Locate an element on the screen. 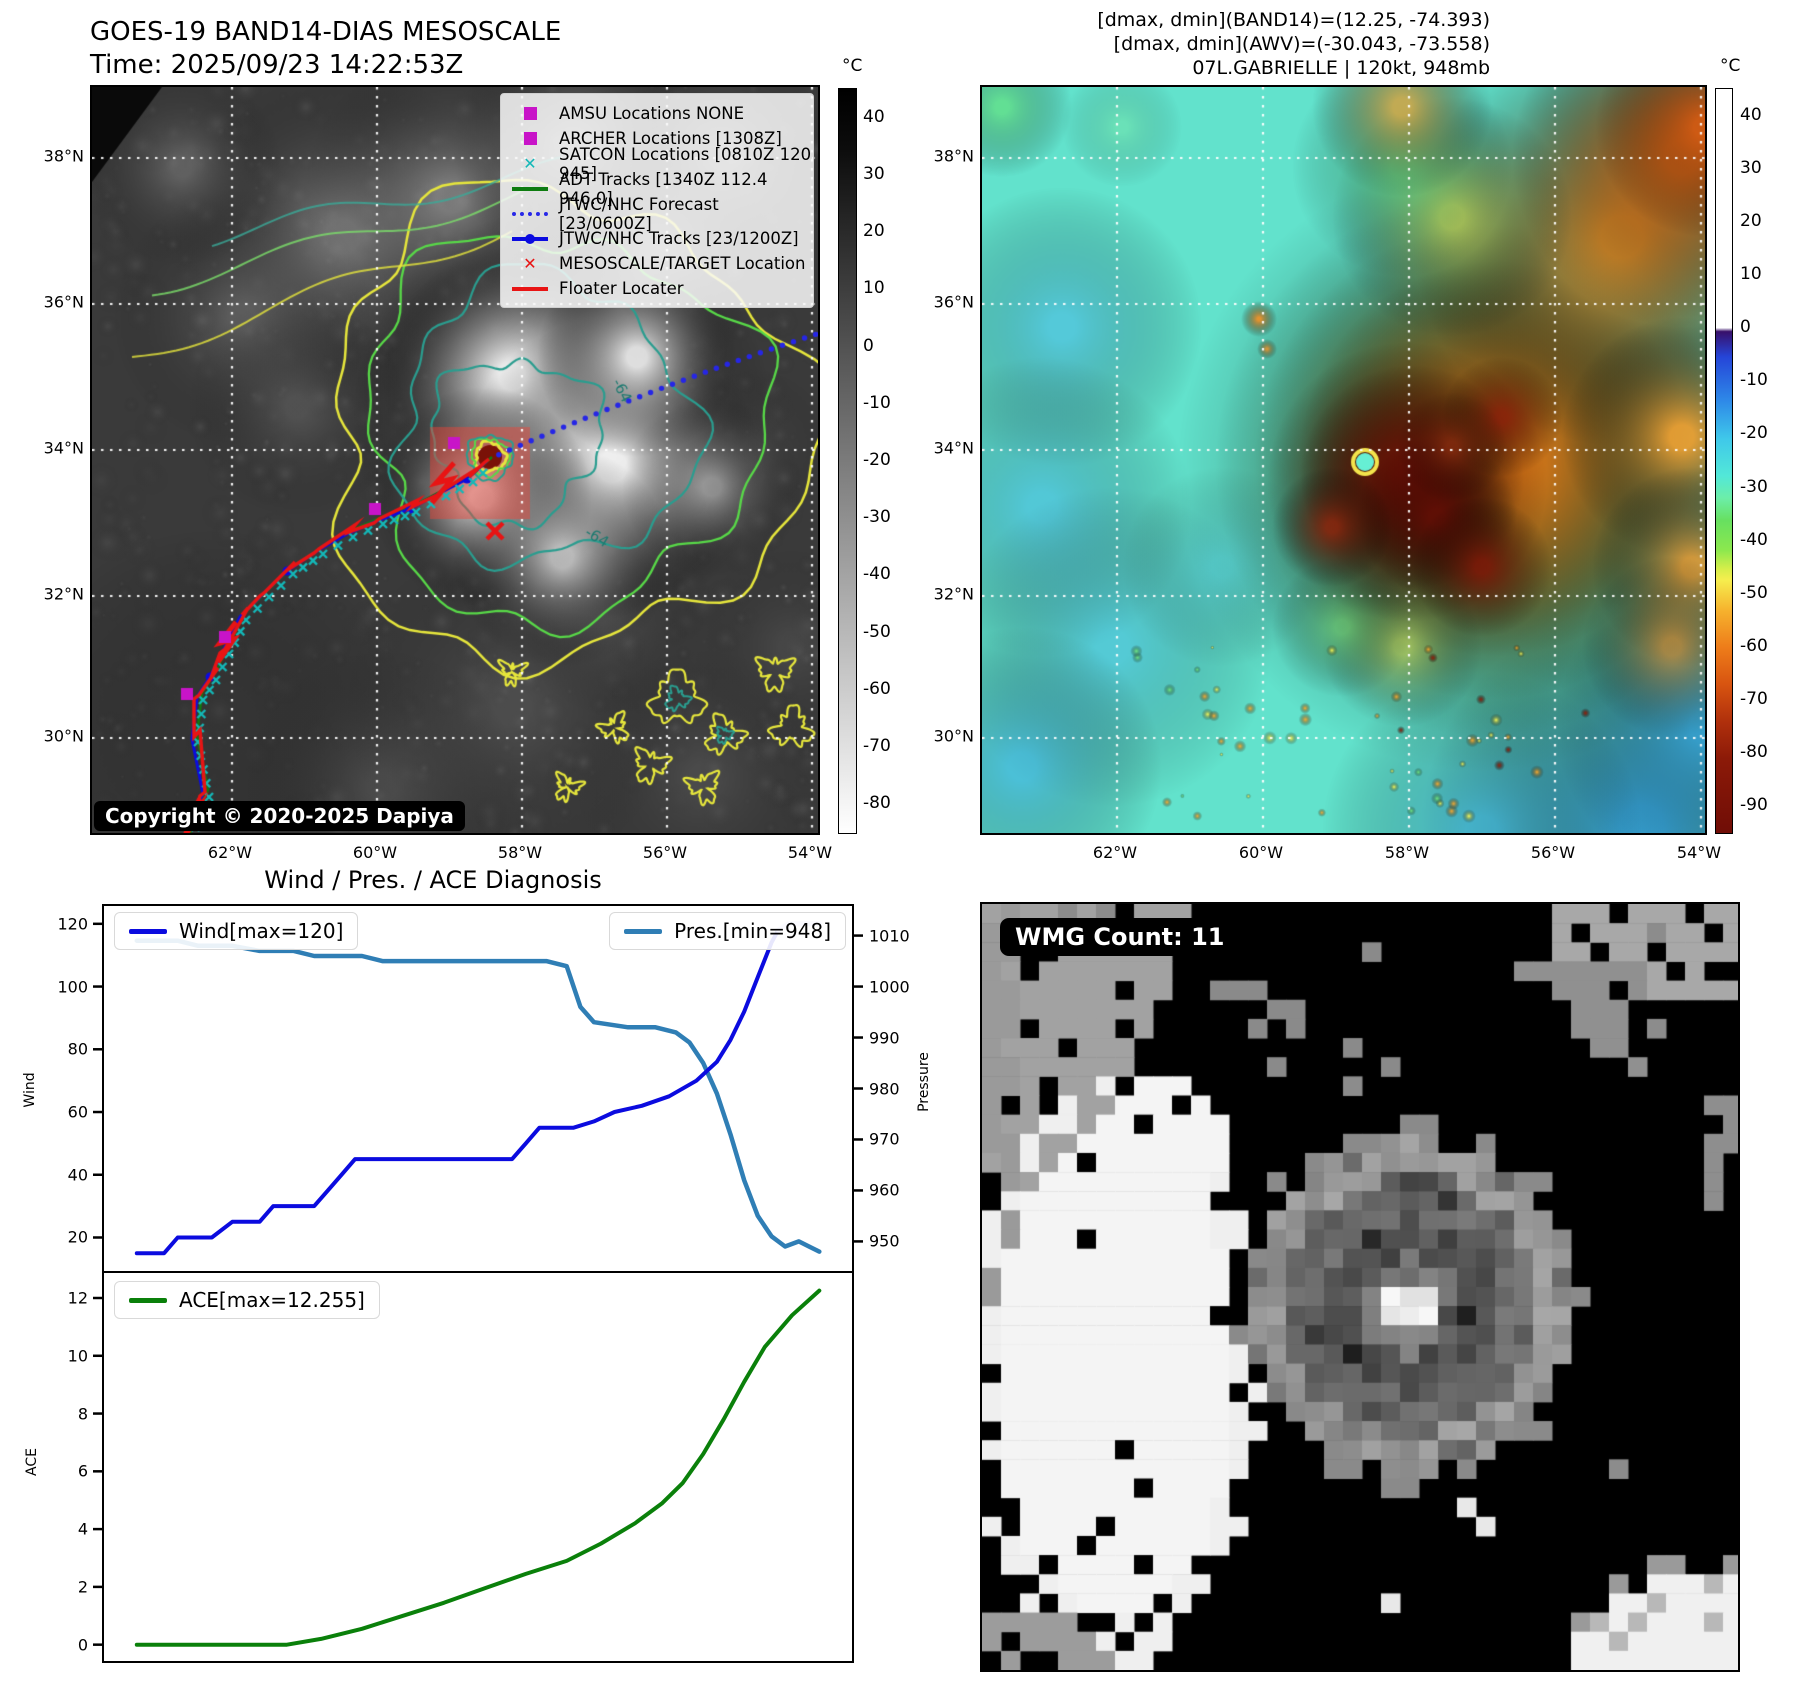 This screenshot has width=1797, height=1690. awv-colorbar-tick: -30 is located at coordinates (1754, 486).